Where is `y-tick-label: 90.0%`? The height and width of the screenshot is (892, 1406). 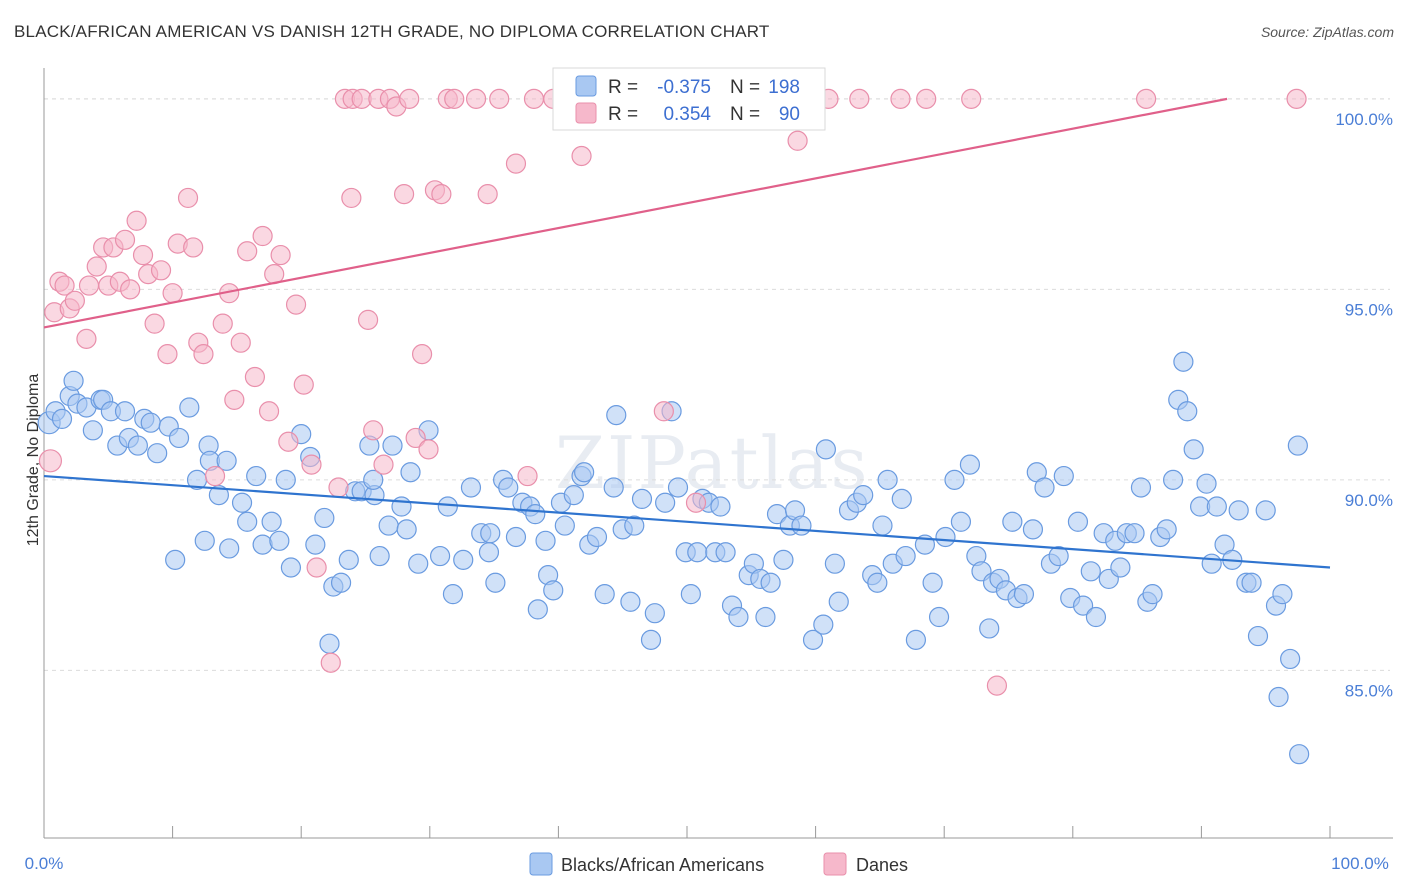
y-tick-label: 90.0% is located at coordinates (1369, 500).